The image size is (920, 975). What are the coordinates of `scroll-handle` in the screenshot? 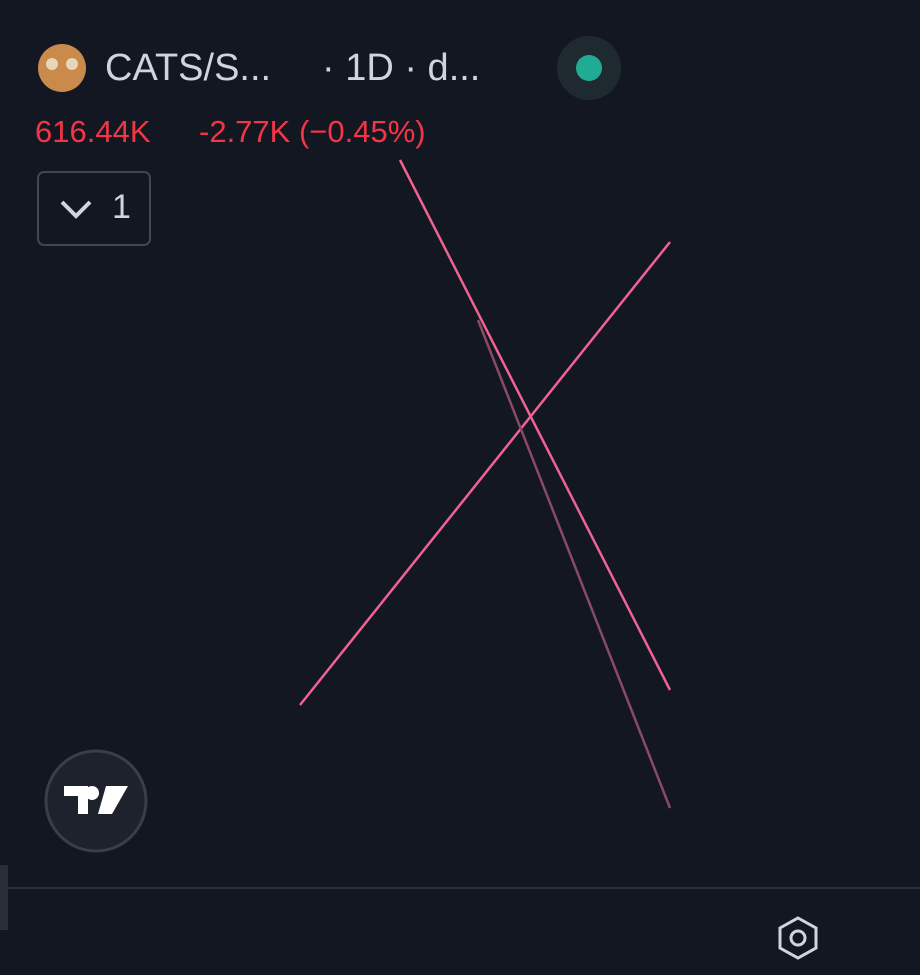 It's located at (4, 897).